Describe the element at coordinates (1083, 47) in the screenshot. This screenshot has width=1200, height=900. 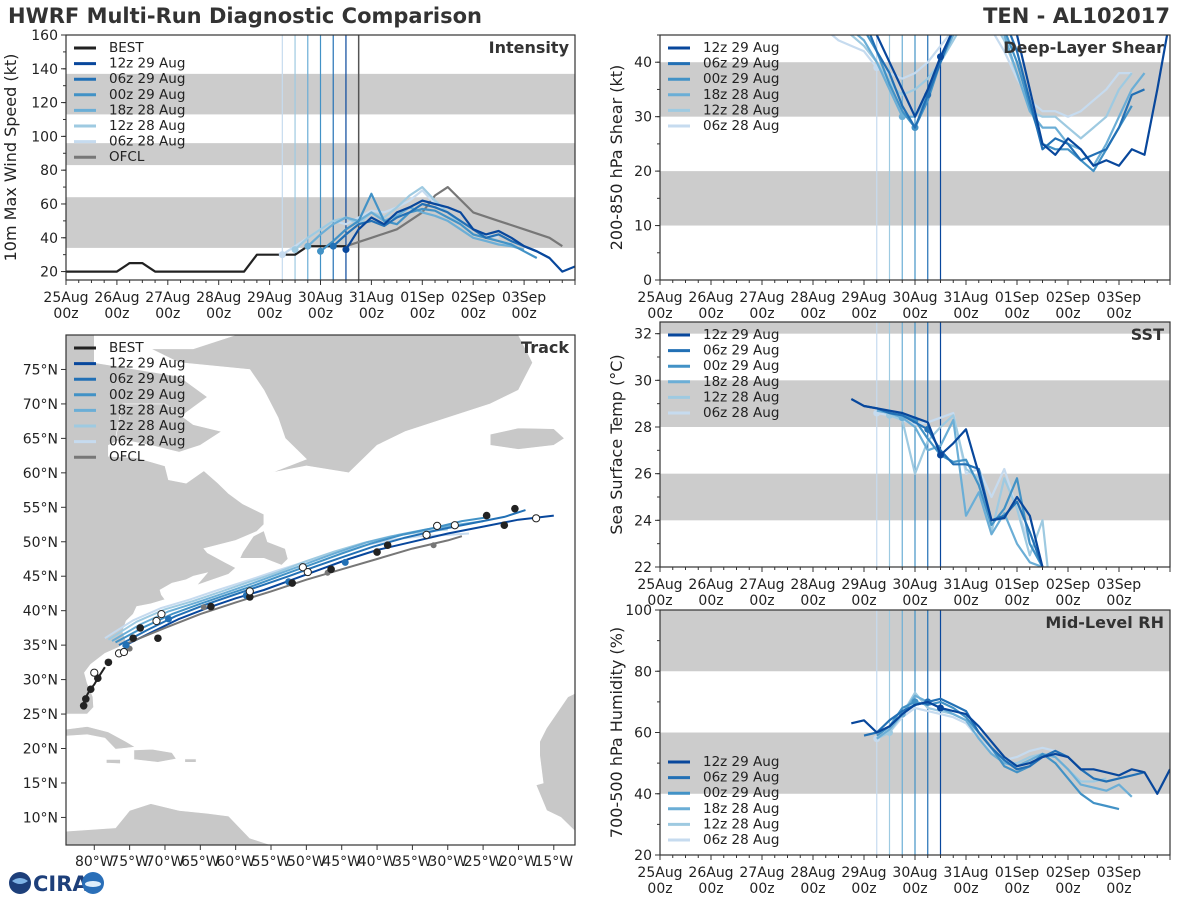
I see `shear-panel-title: Deep-Layer Shear` at that location.